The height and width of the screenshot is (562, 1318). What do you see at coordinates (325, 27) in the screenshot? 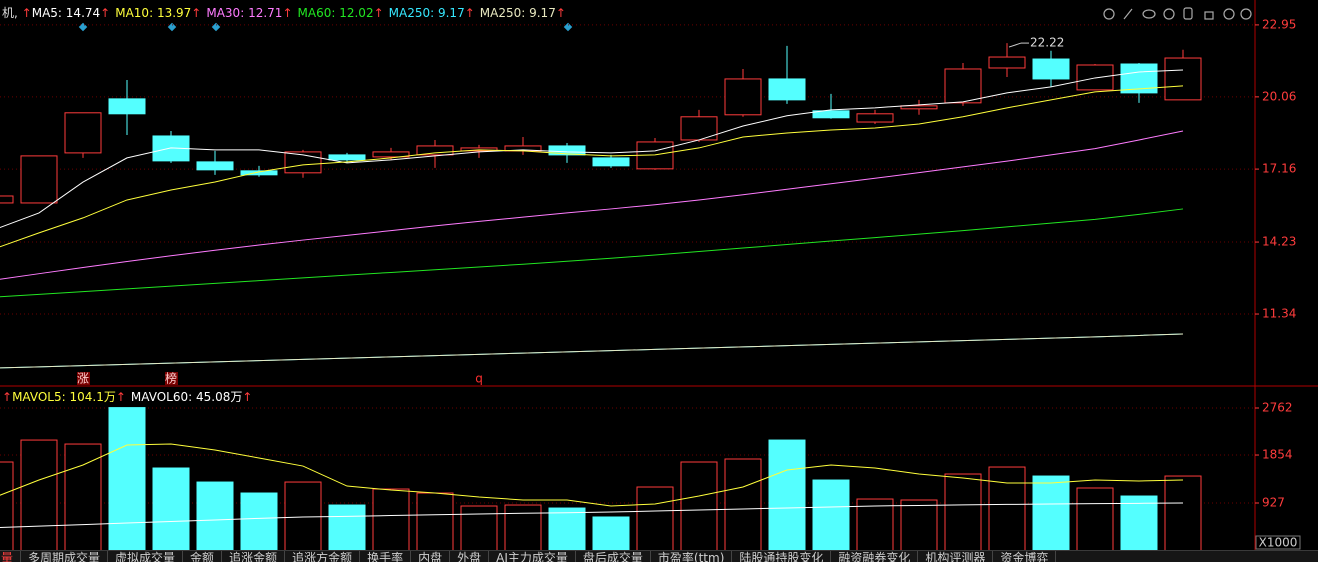
I see `event-markers` at bounding box center [325, 27].